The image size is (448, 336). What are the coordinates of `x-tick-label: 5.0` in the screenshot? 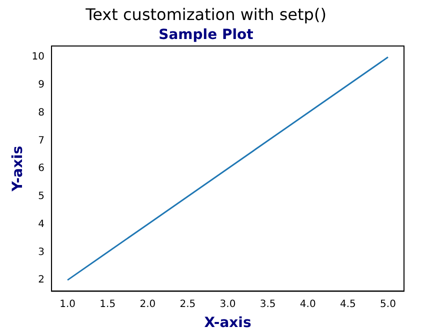 It's located at (388, 304).